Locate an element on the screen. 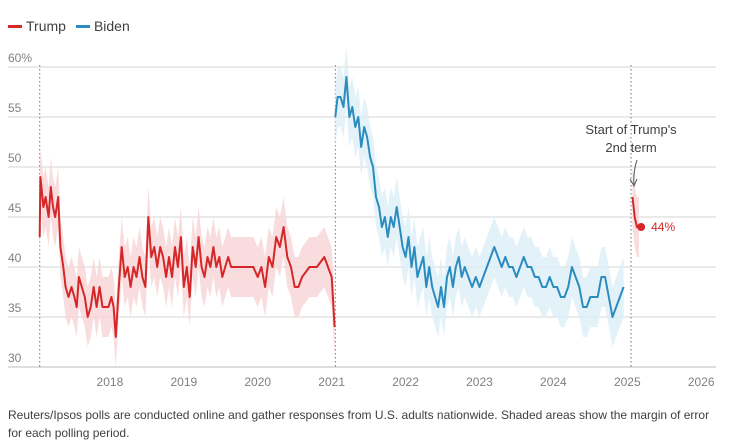 The height and width of the screenshot is (445, 729). annotation-arrowhead is located at coordinates (633, 183).